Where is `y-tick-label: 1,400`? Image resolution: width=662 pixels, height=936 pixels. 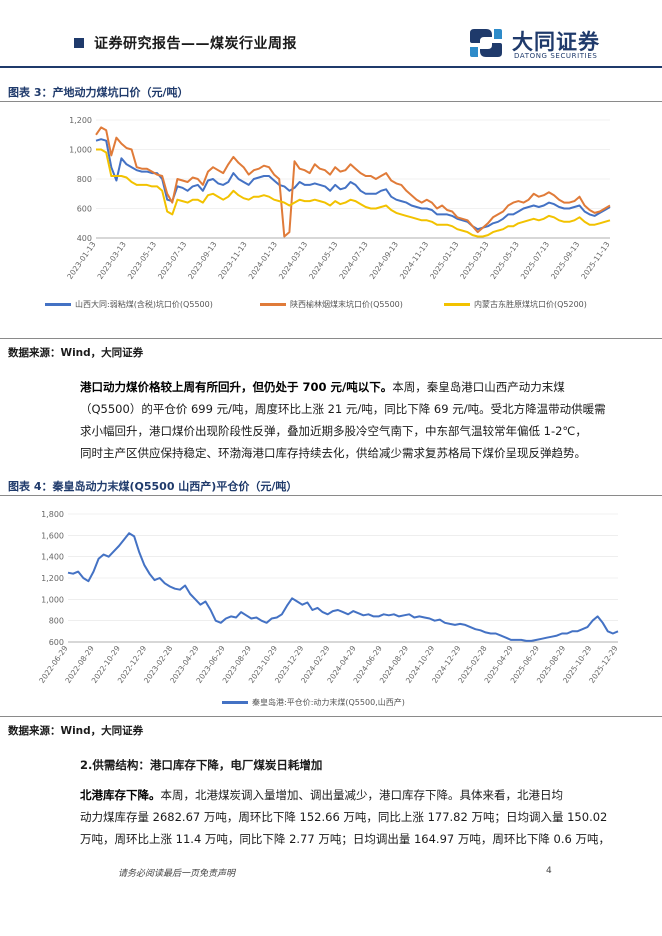 y-tick-label: 1,400 is located at coordinates (52, 557).